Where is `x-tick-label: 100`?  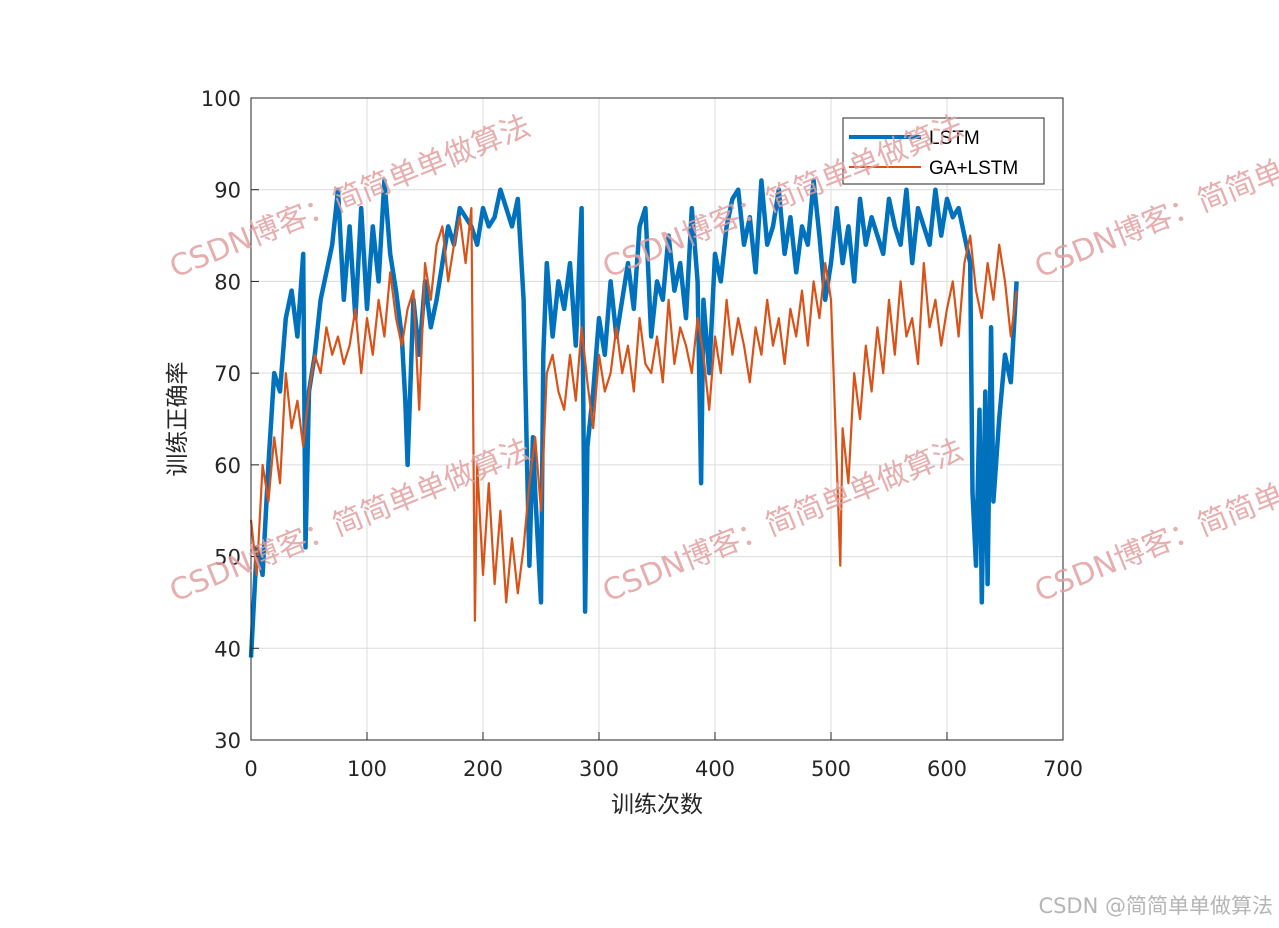
x-tick-label: 100 is located at coordinates (367, 769).